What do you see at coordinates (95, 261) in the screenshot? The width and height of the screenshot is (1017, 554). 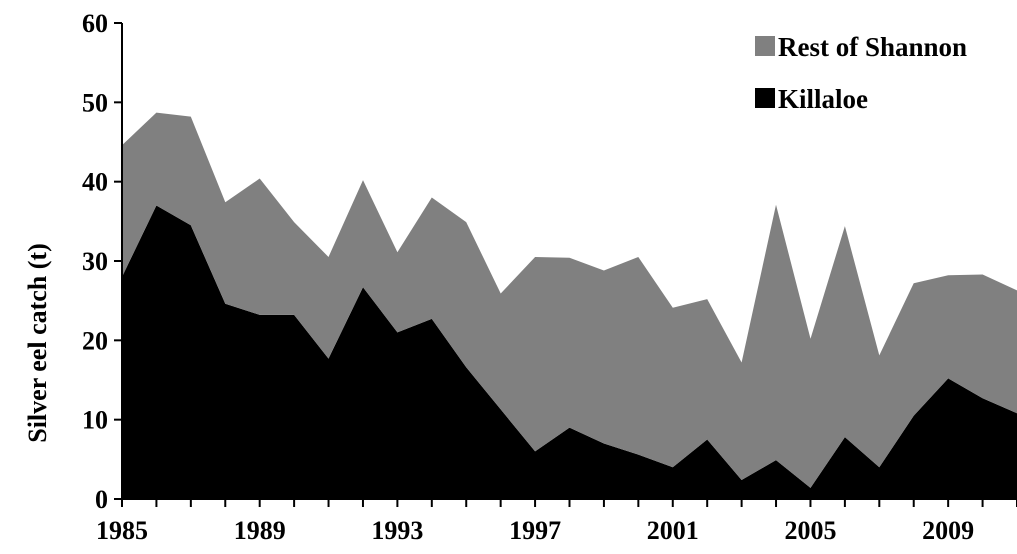 I see `y-tick-label: 30` at bounding box center [95, 261].